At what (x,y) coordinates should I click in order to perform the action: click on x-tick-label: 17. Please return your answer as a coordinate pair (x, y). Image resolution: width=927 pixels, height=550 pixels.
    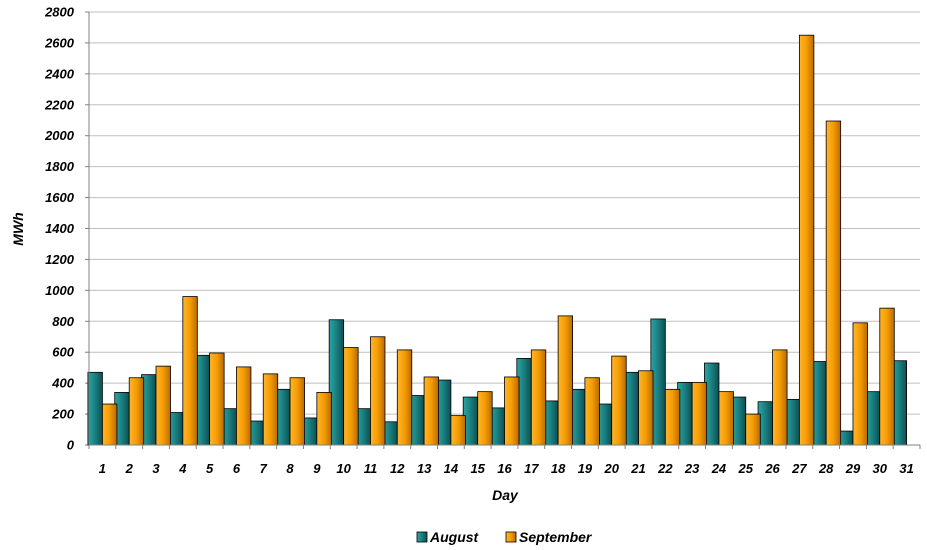
    Looking at the image, I should click on (531, 468).